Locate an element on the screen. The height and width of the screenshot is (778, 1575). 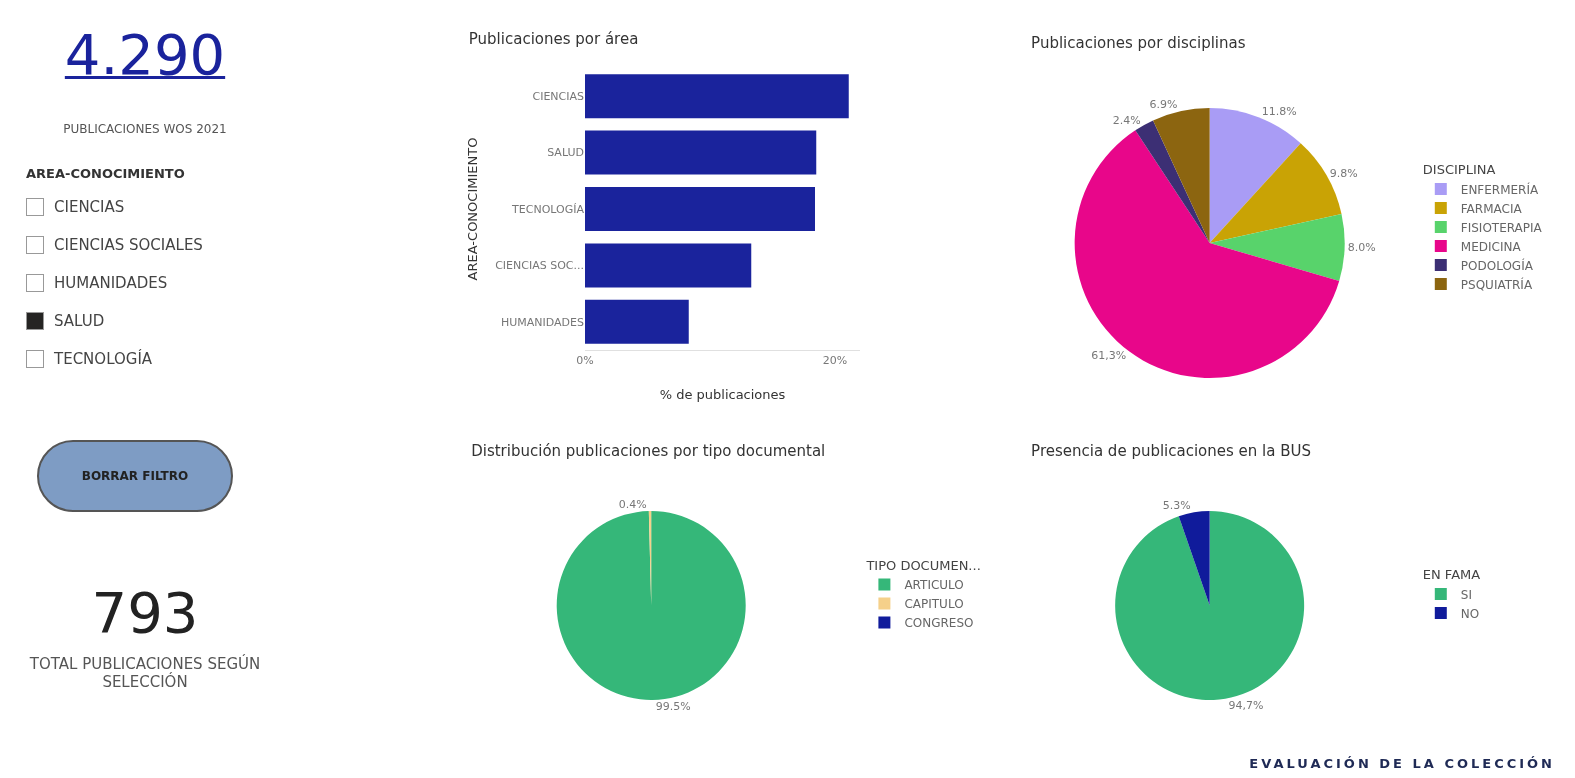
y-axis-title: AREA-CONOCIMIENTO is located at coordinates (473, 209).